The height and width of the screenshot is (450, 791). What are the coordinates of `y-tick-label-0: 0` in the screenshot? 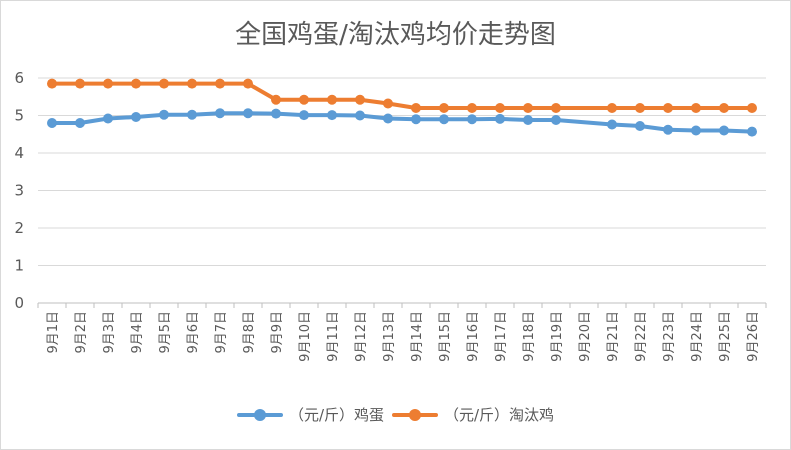 It's located at (19, 303).